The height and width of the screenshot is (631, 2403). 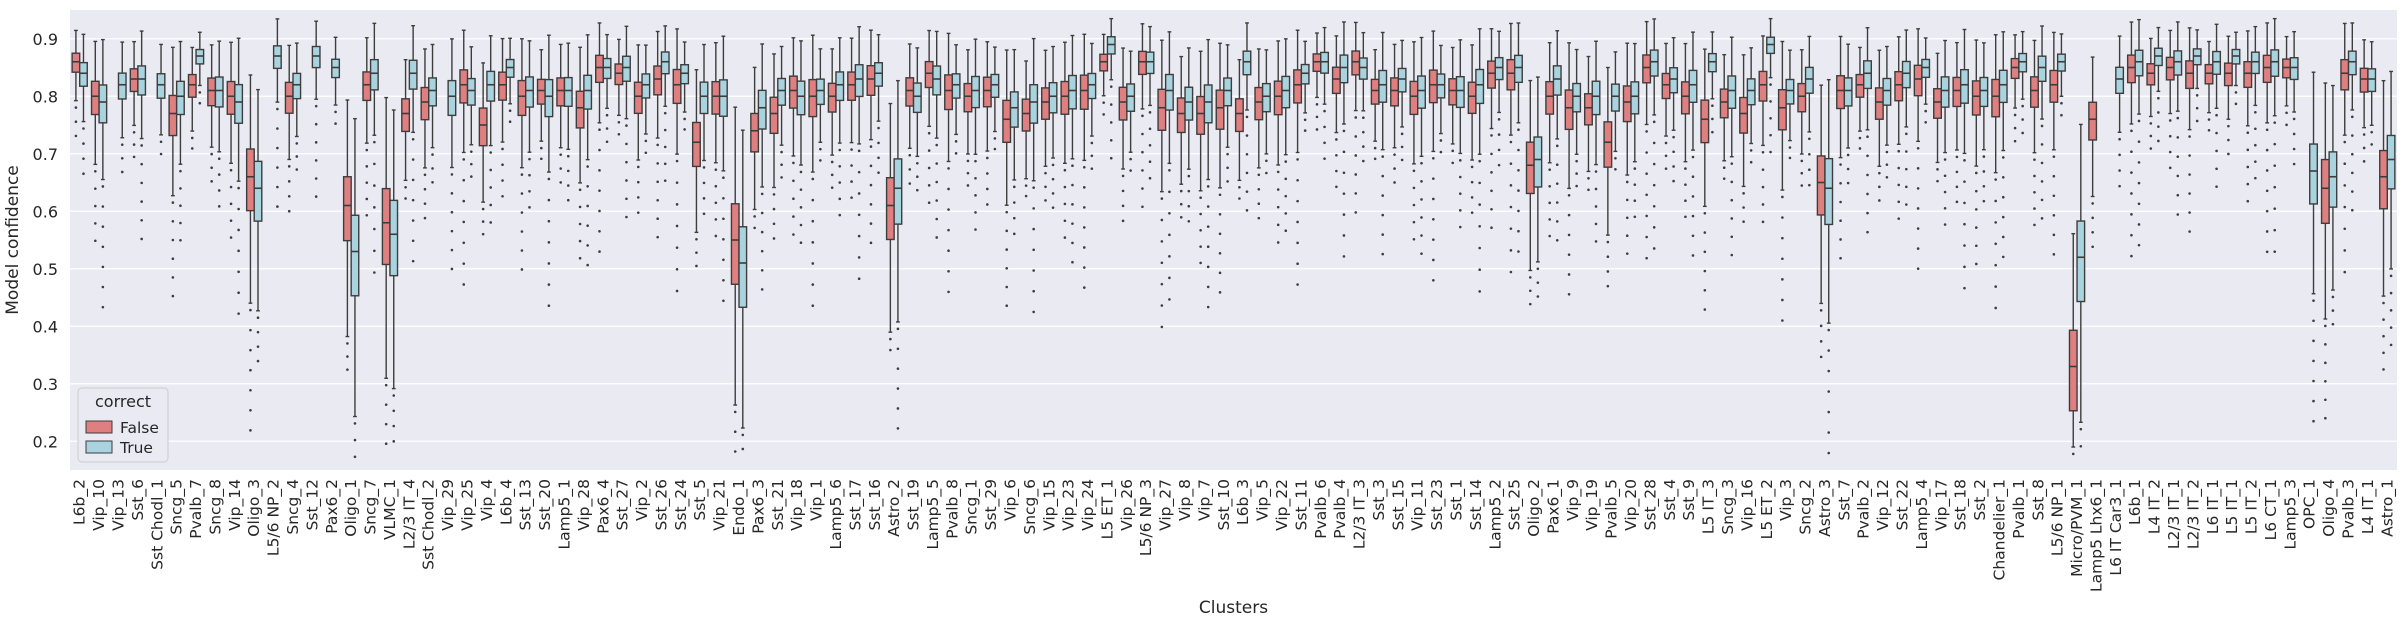 I want to click on x-tick-label: Pvalb_6, so click(x=1321, y=509).